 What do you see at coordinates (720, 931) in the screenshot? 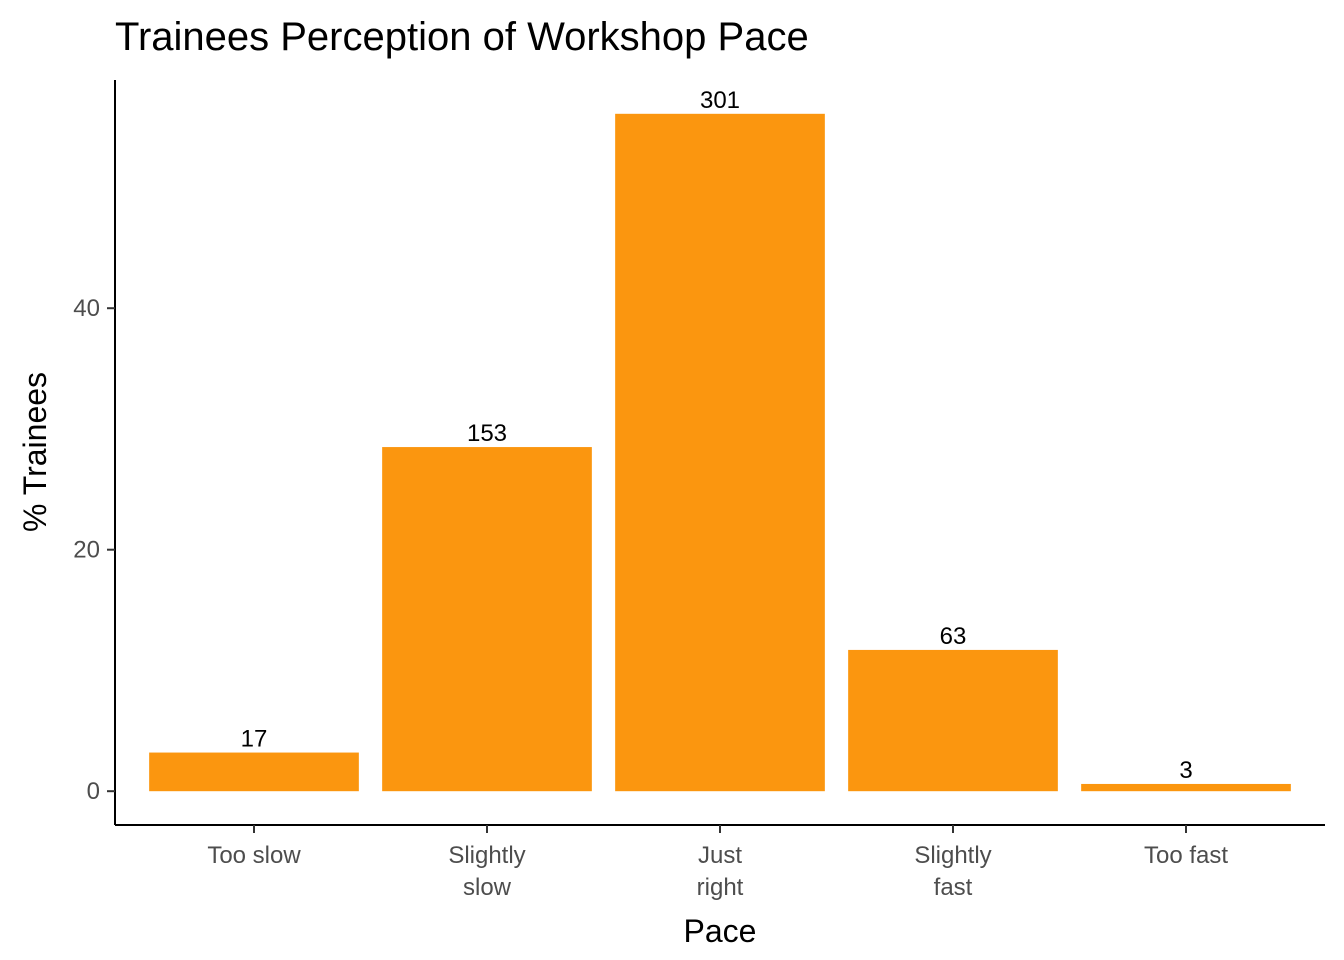
I see `x-axis-label: Pace` at bounding box center [720, 931].